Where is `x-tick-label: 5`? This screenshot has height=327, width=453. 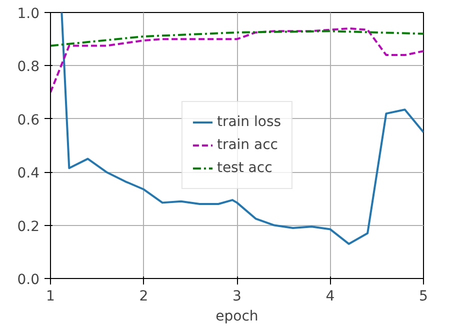 x-tick-label: 5 is located at coordinates (423, 296).